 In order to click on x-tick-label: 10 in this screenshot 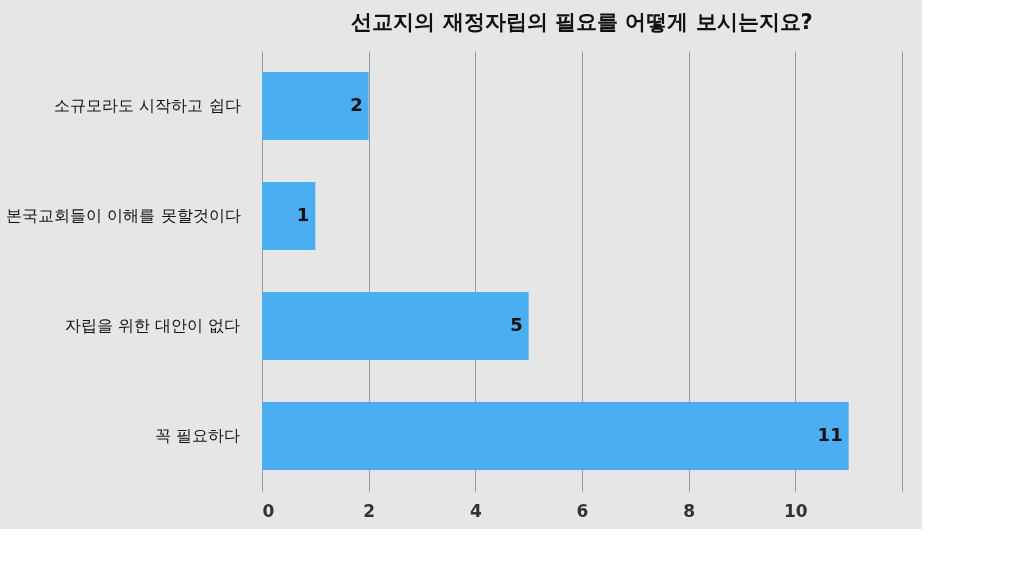, I will do `click(796, 510)`.